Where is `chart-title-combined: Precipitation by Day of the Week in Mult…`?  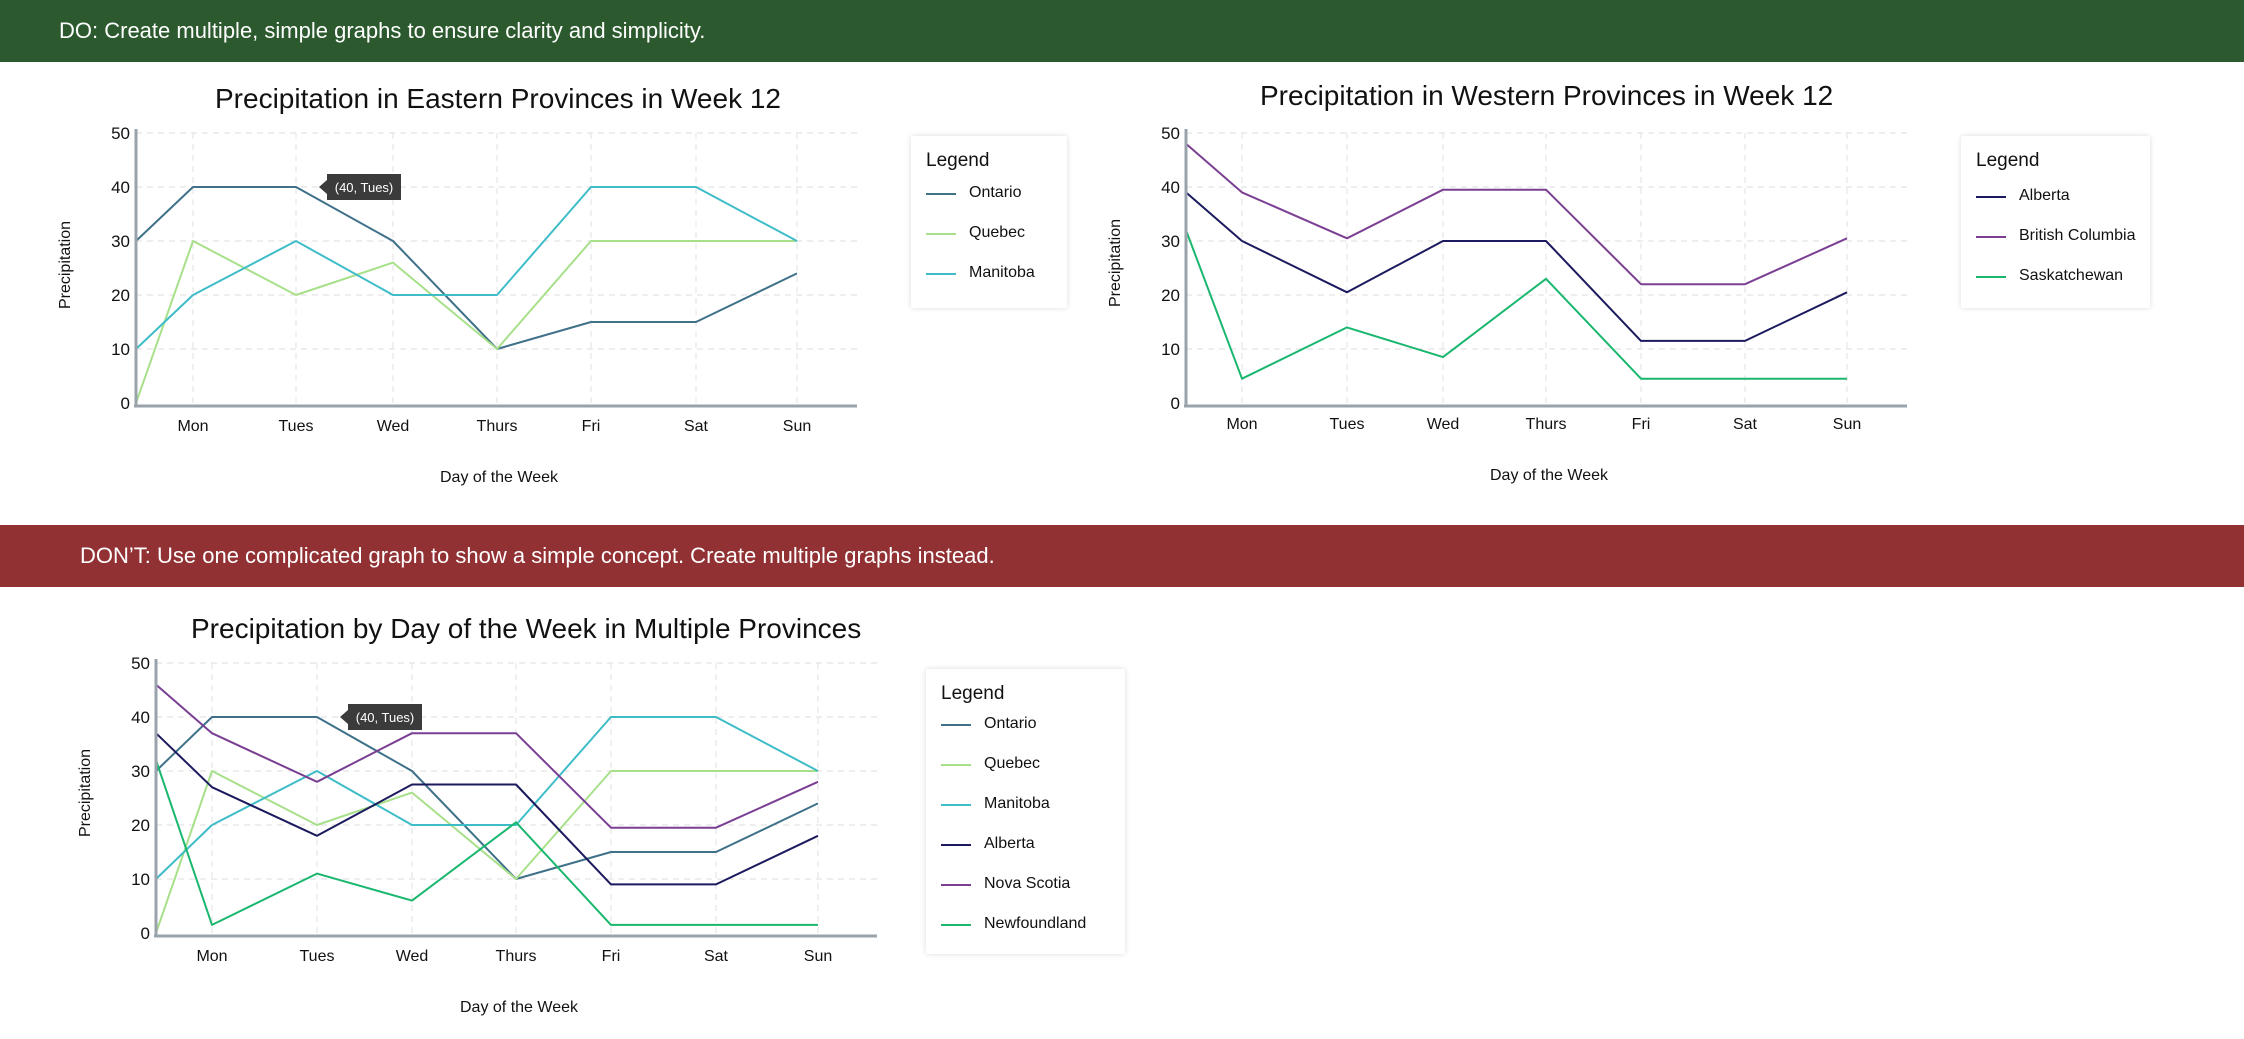
chart-title-combined: Precipitation by Day of the Week in Mult… is located at coordinates (526, 628).